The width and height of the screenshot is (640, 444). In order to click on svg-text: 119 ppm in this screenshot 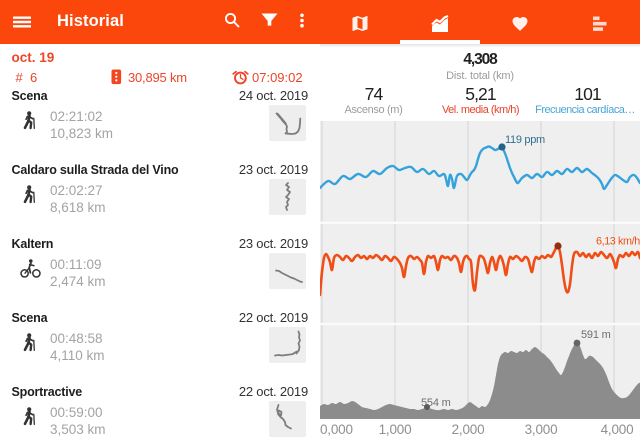, I will do `click(525, 140)`.